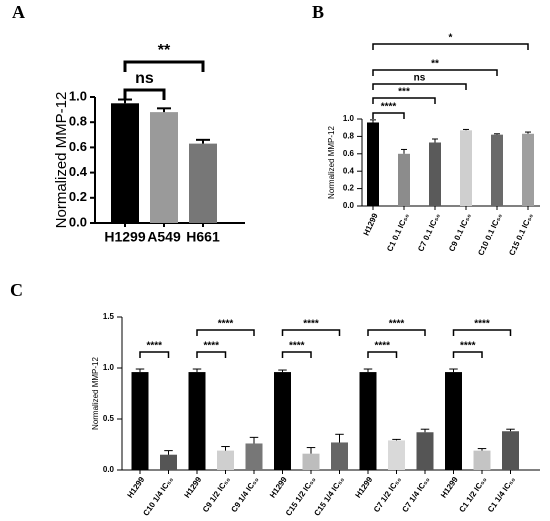  What do you see at coordinates (387, 494) in the screenshot?
I see `x-tick-label: C7 1/2 IC₅₀` at bounding box center [387, 494].